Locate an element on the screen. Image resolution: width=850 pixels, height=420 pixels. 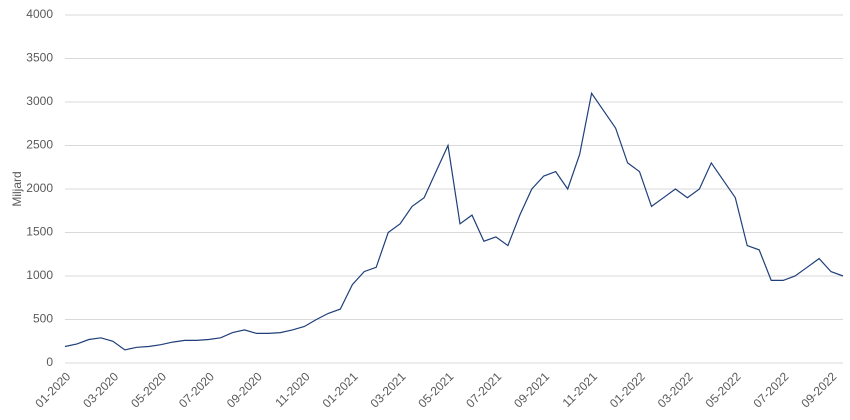
x-tick-label: 07-2021 is located at coordinates (483, 389).